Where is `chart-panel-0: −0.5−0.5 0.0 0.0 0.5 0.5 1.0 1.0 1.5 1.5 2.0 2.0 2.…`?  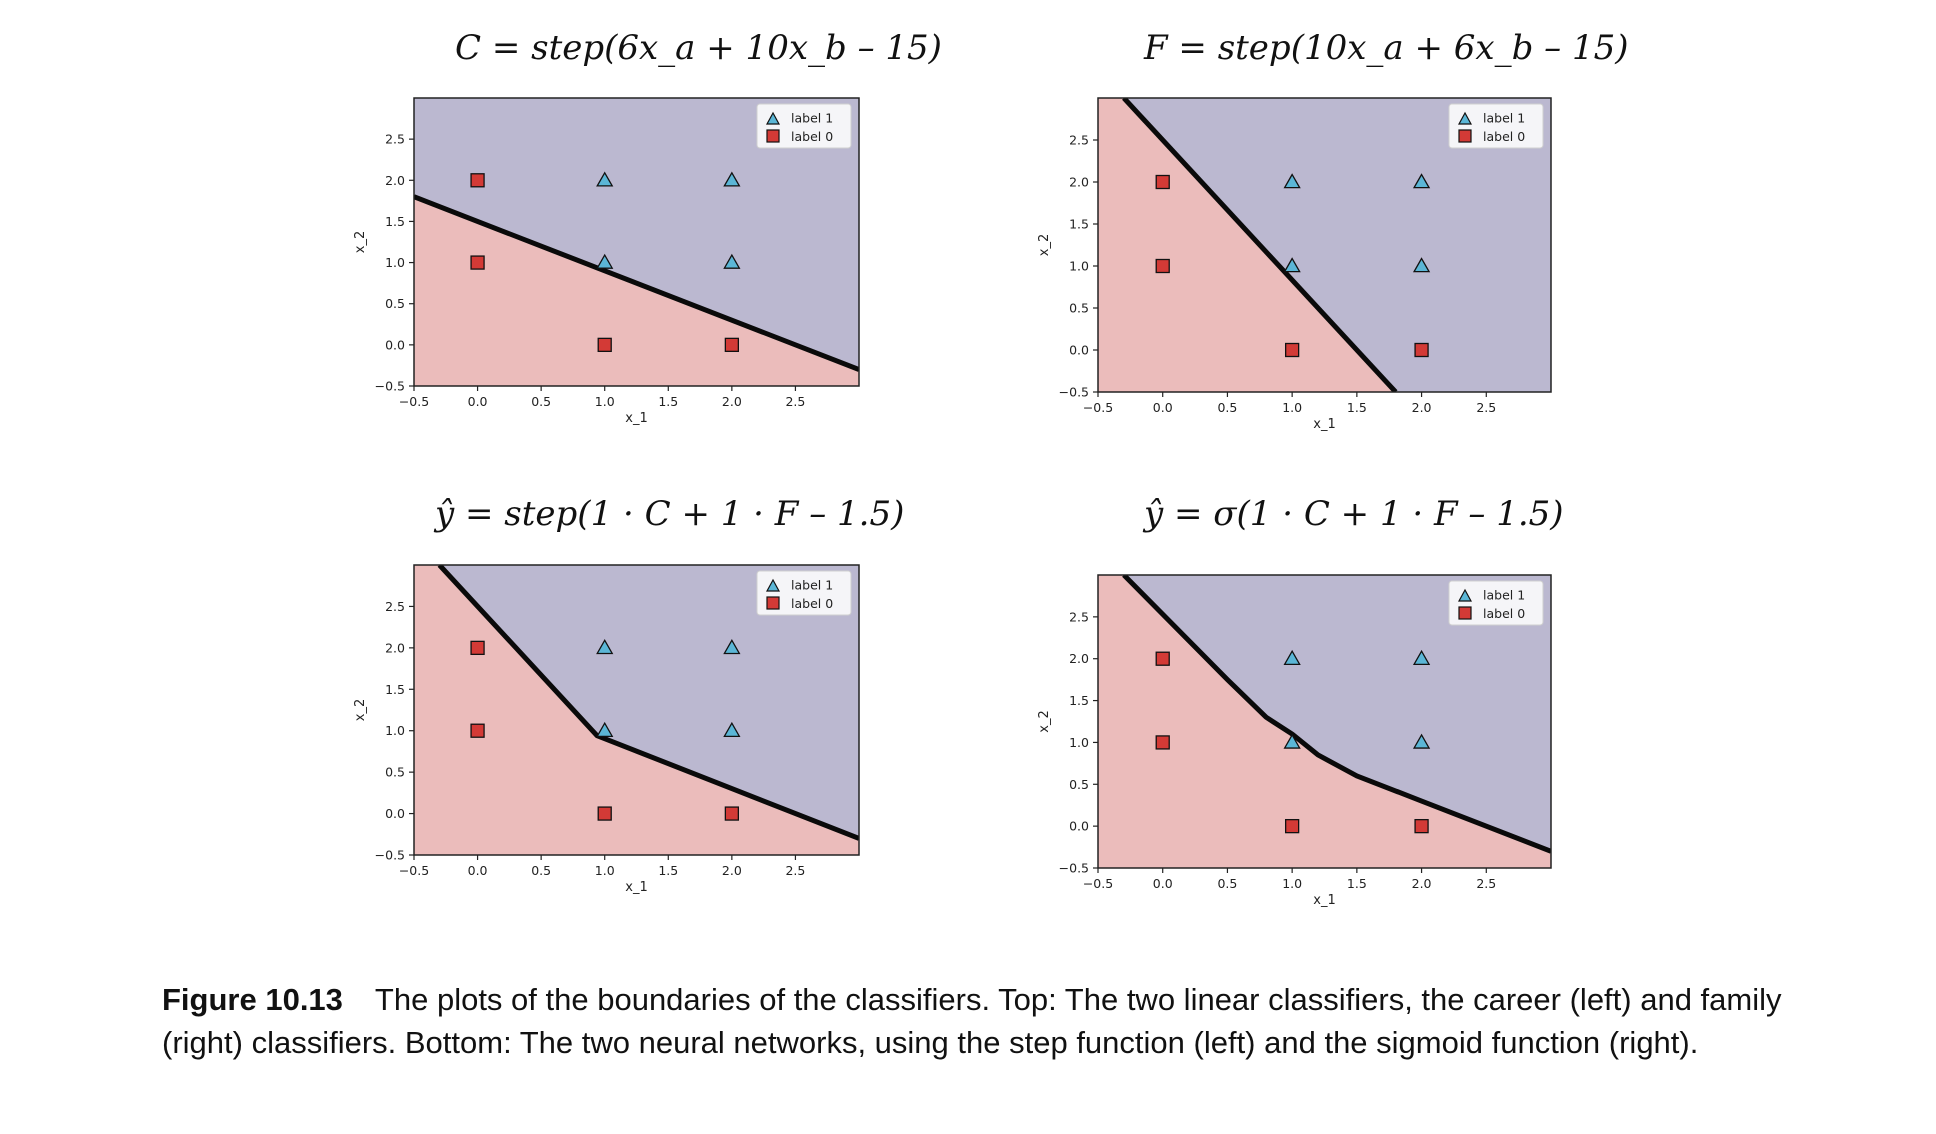 chart-panel-0: −0.5−0.5 0.0 0.0 0.5 0.5 1.0 1.0 1.5 1.5 2.0 2.0 2.… is located at coordinates (606, 261).